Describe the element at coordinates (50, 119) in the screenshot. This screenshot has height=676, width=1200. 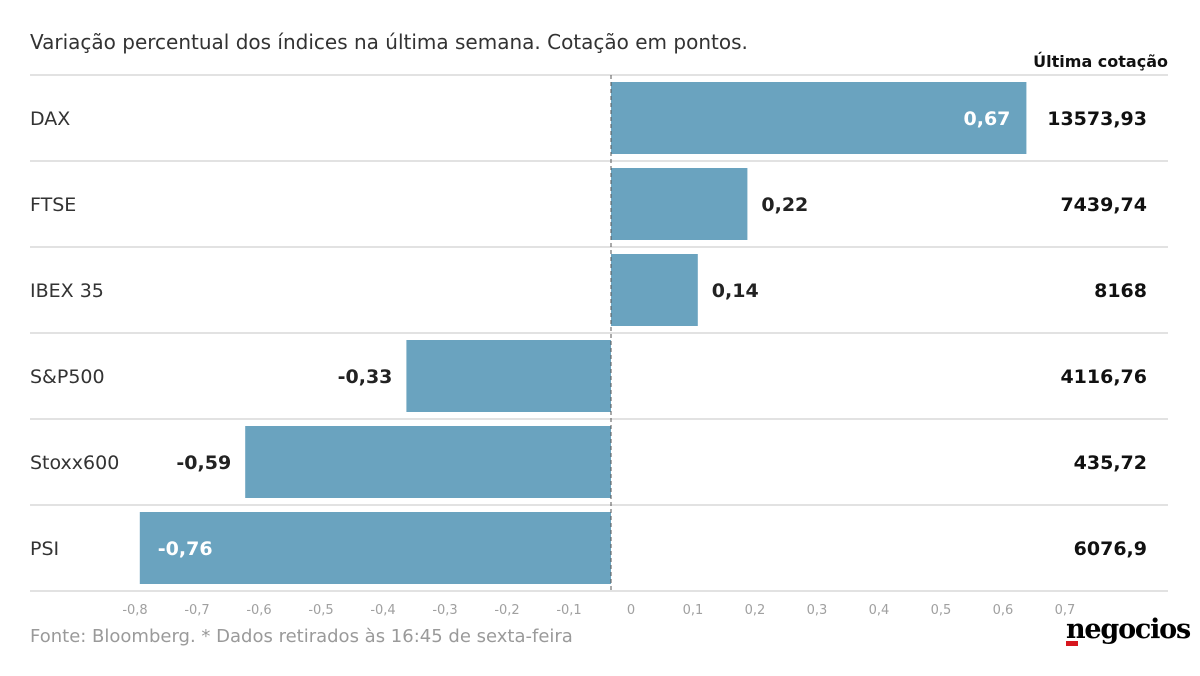
I see `category-label: DAX` at that location.